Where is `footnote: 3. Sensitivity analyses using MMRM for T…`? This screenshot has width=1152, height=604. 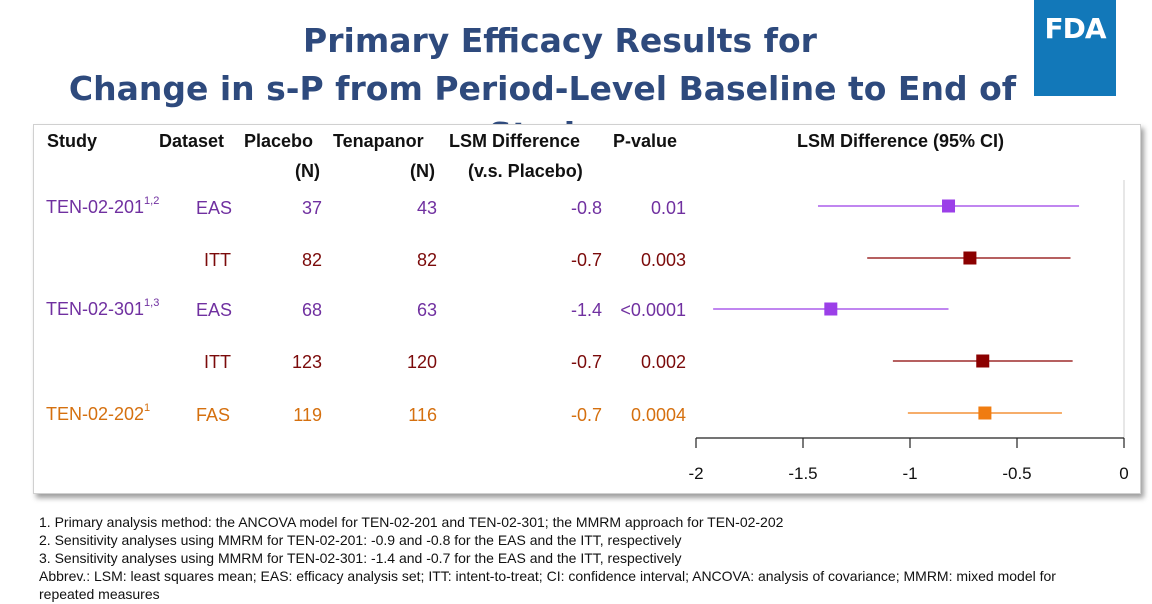
footnote: 3. Sensitivity analyses using MMRM for T… is located at coordinates (360, 558).